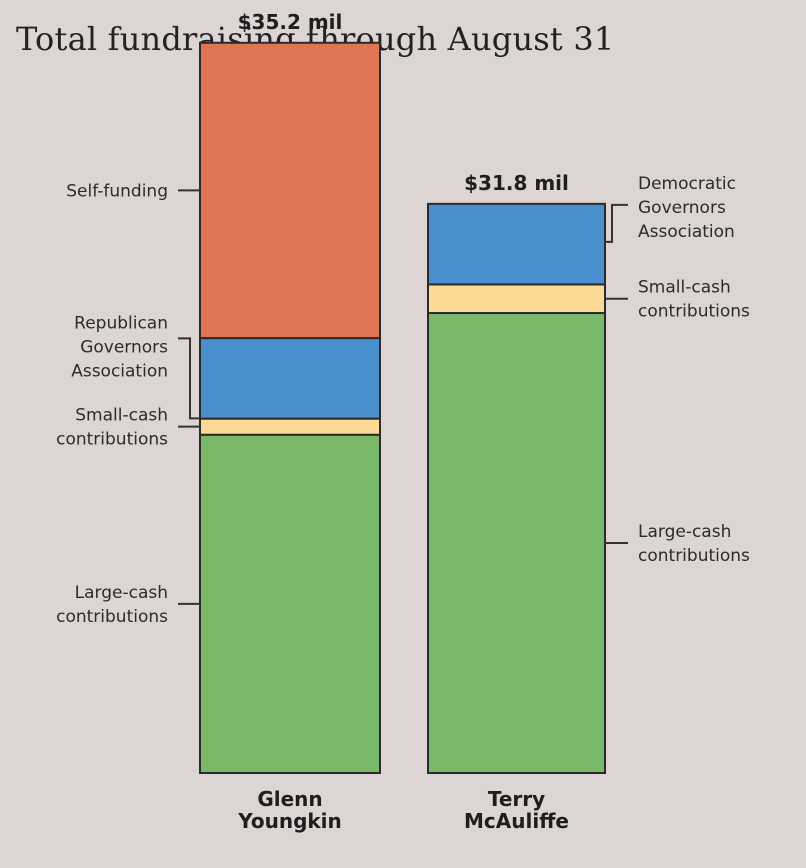 This screenshot has width=806, height=868. I want to click on candidate-name: McAuliffe, so click(516, 821).